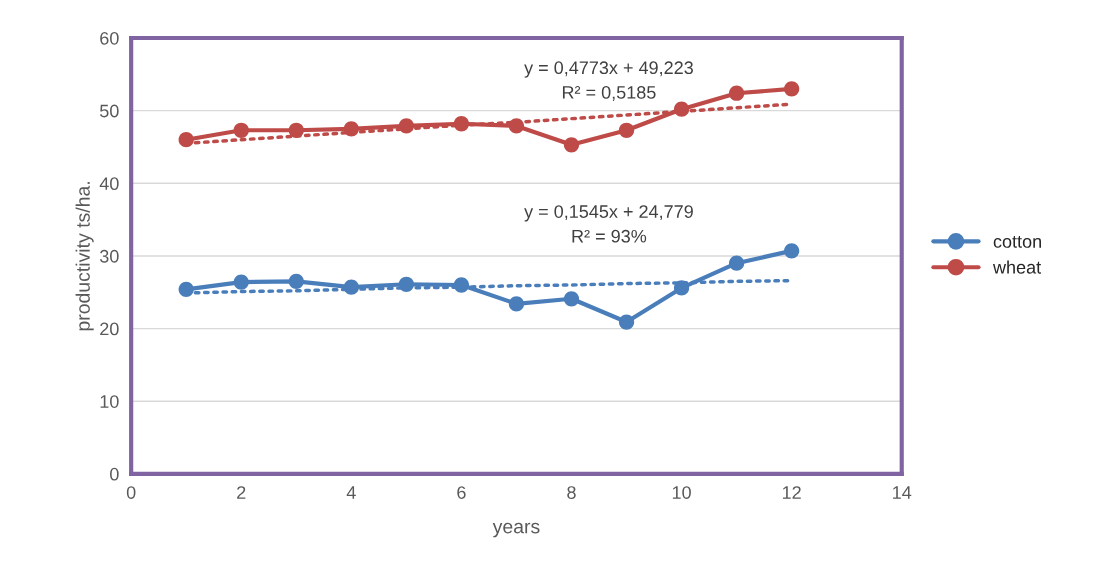  What do you see at coordinates (109, 401) in the screenshot?
I see `y-tick-label: 10` at bounding box center [109, 401].